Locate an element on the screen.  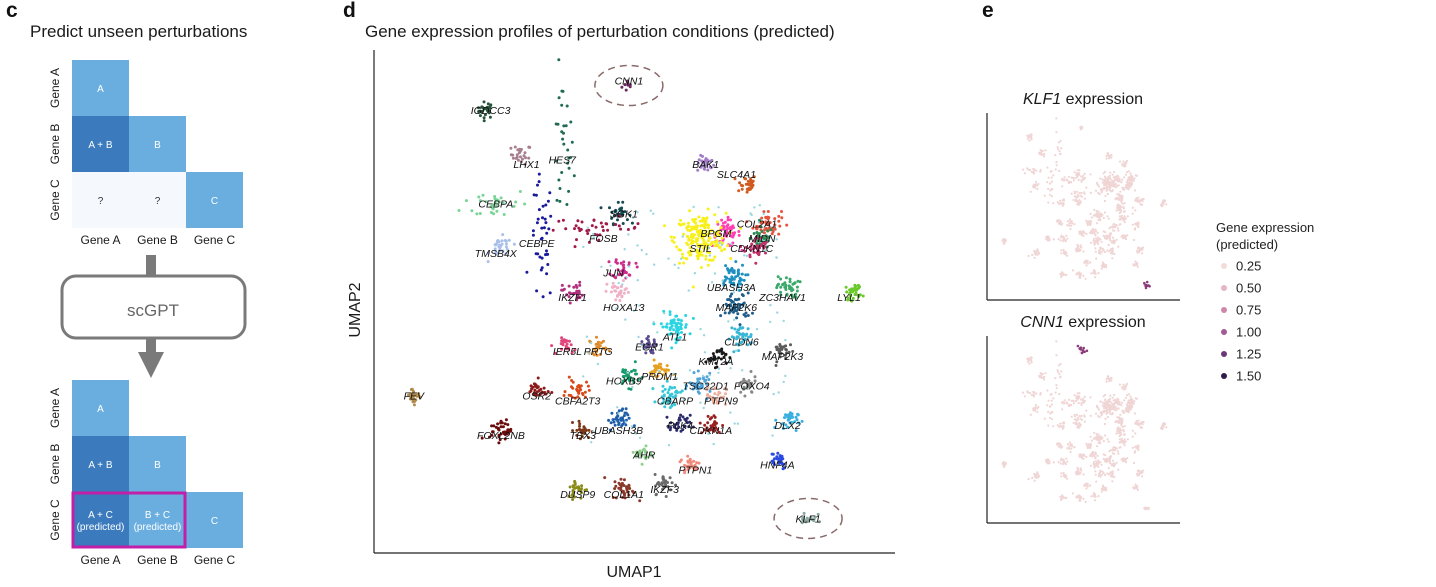
cluster-label: CNN1 is located at coordinates (629, 82).